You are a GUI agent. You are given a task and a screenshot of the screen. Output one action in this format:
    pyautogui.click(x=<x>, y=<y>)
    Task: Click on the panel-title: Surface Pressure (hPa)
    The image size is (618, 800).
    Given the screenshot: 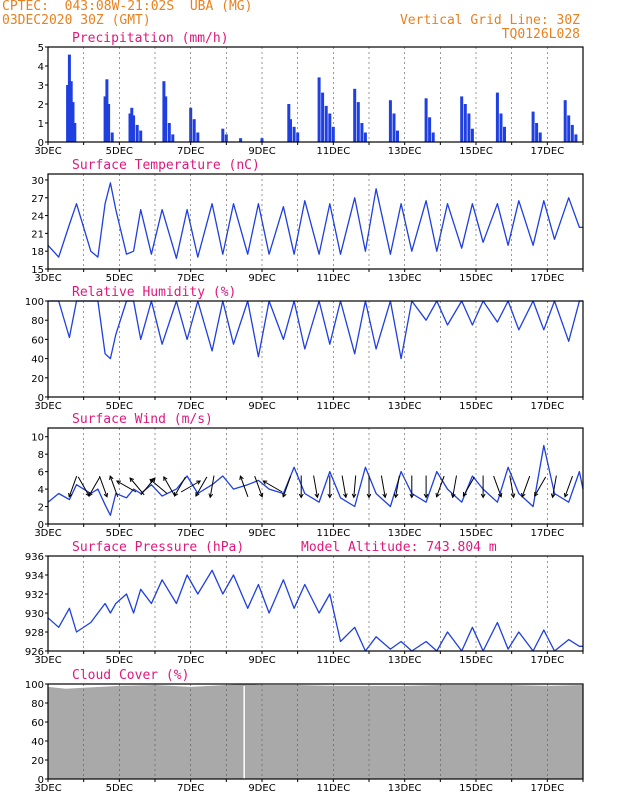 What is the action you would take?
    pyautogui.click(x=158, y=547)
    